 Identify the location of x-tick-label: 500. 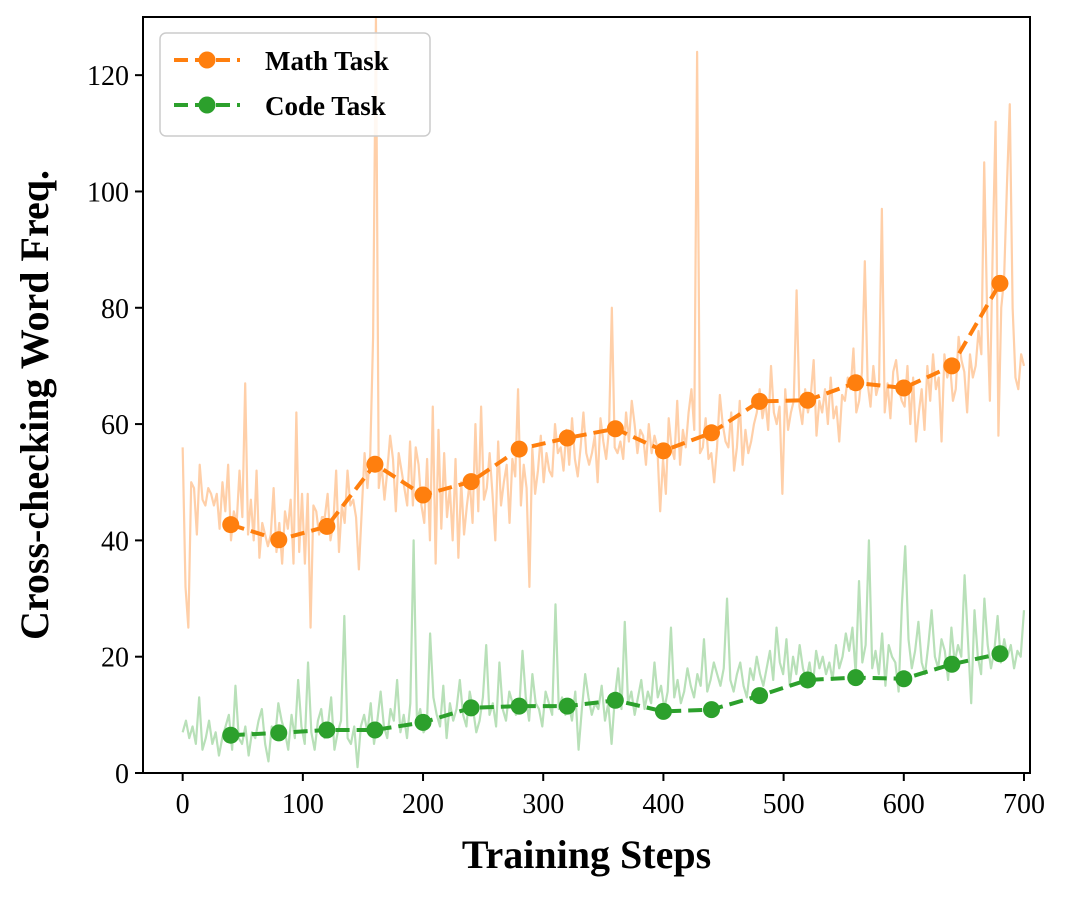
(784, 804).